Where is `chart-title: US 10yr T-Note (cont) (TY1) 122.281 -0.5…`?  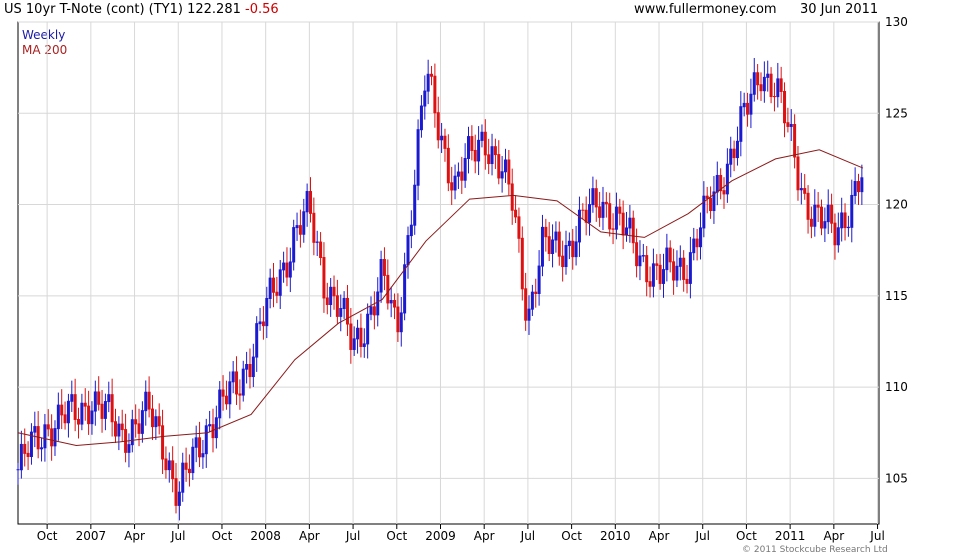 chart-title: US 10yr T-Note (cont) (TY1) 122.281 -0.5… is located at coordinates (141, 9).